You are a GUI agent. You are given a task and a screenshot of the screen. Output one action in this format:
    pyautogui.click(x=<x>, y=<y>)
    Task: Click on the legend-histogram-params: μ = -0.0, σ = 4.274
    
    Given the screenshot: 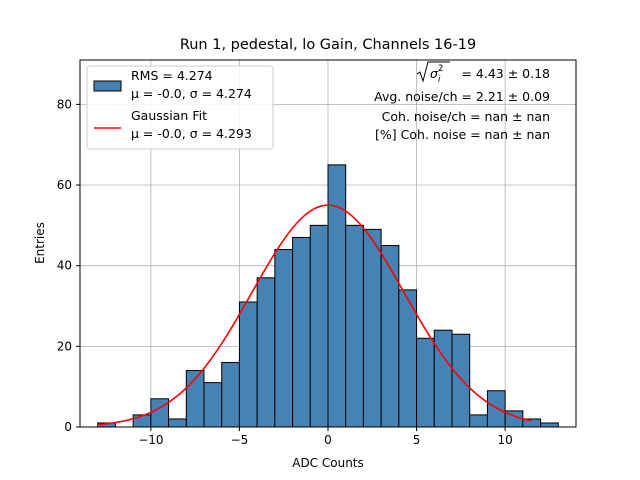 What is the action you would take?
    pyautogui.click(x=191, y=93)
    